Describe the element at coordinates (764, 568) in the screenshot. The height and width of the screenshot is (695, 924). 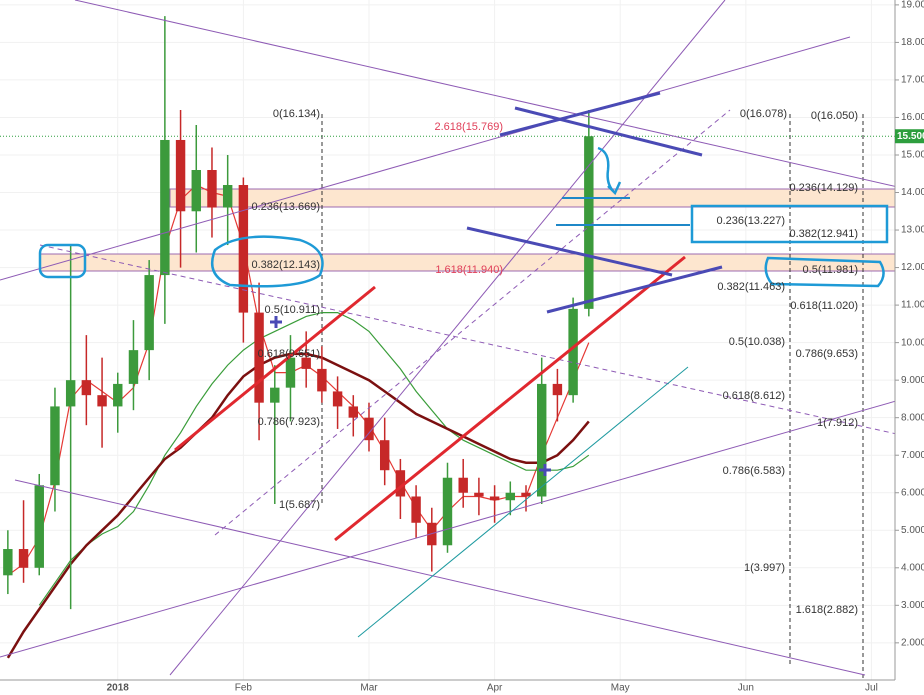
I see `fib-label: 1(3.997)` at that location.